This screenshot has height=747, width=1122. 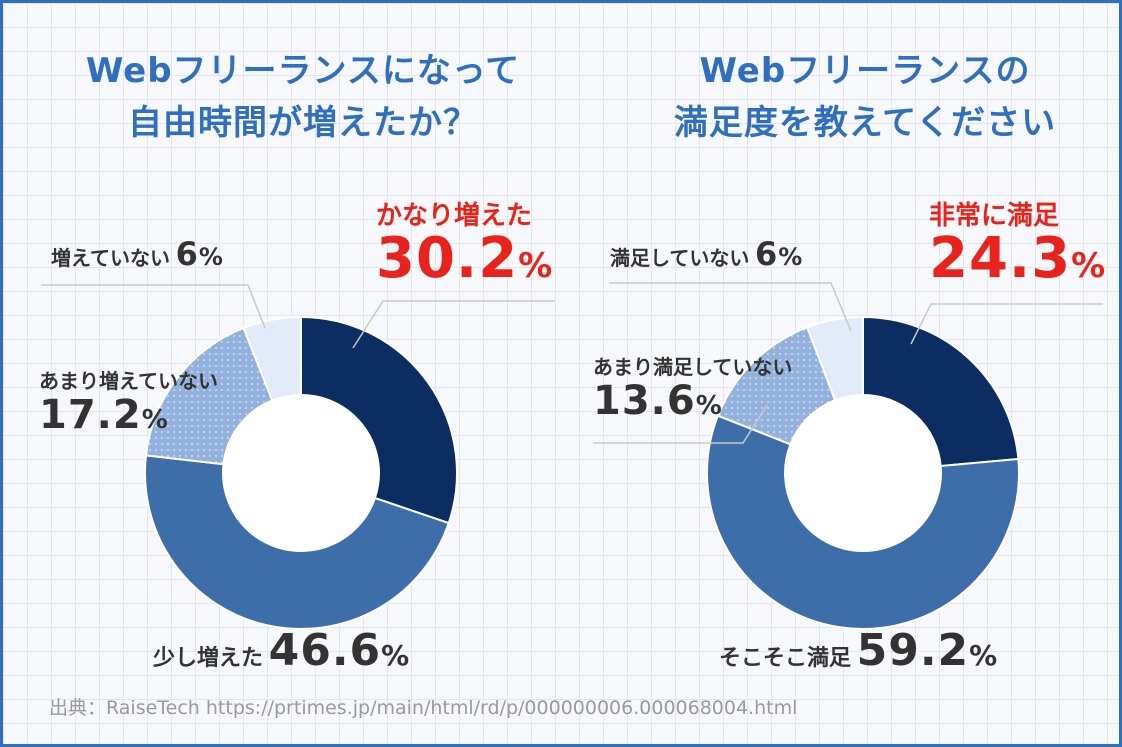 I want to click on chart2-title-line2: 満足度を教えてください, so click(x=865, y=123).